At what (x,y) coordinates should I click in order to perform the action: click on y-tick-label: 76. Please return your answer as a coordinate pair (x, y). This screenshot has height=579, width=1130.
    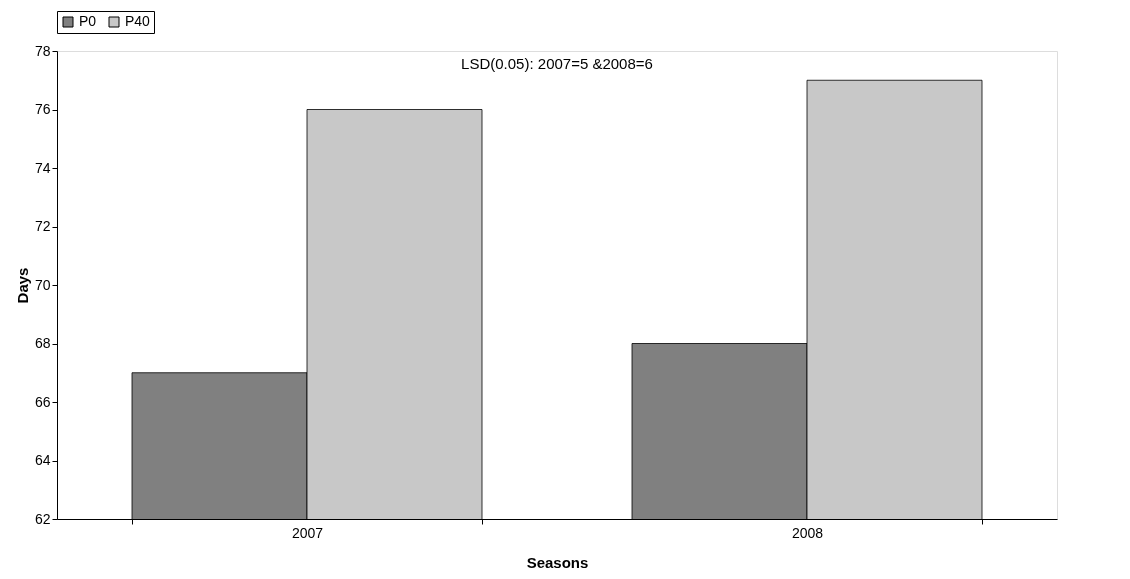
    Looking at the image, I should click on (42, 109).